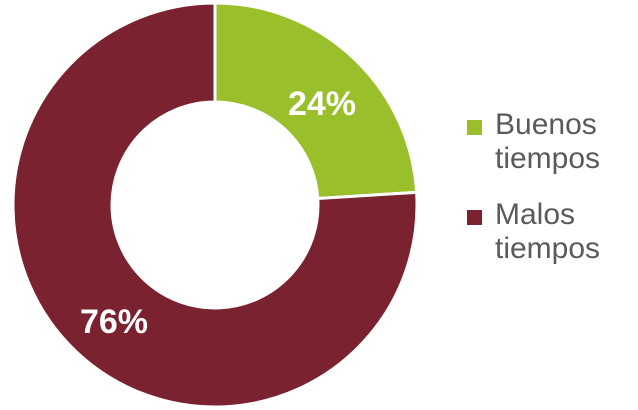  I want to click on legend-item-malos: Malos tiempos, so click(552, 232).